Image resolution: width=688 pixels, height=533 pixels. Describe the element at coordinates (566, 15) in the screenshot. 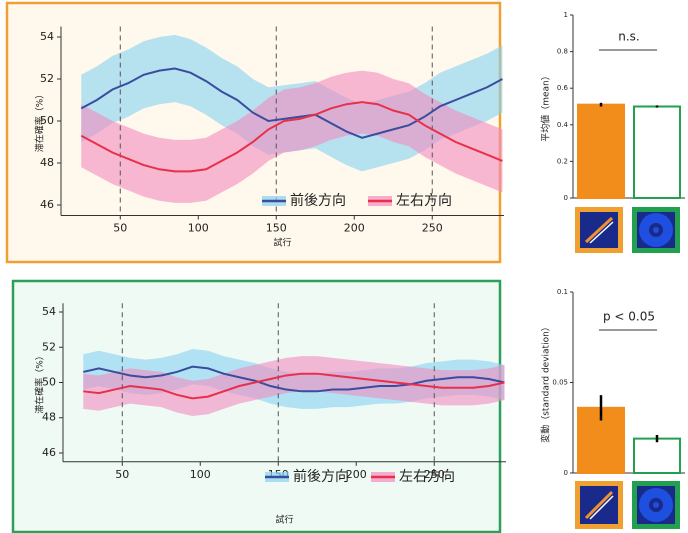

I see `y-tick-label: 1` at that location.